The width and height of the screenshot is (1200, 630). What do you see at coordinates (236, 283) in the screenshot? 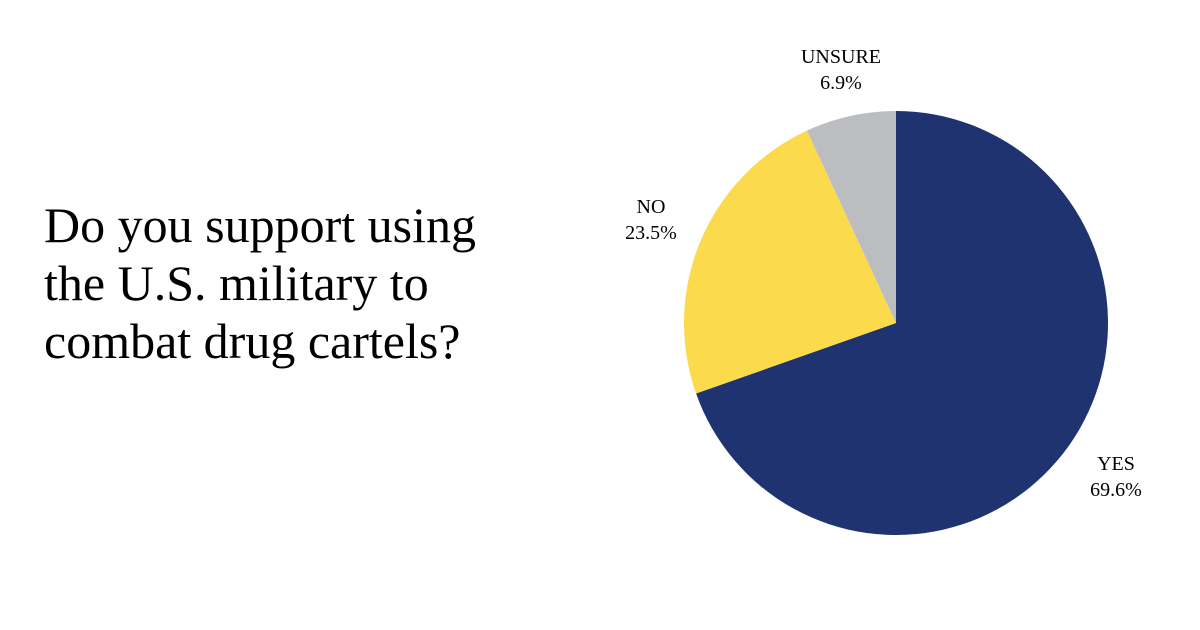
I see `question-line-2: the U.S. military to` at bounding box center [236, 283].